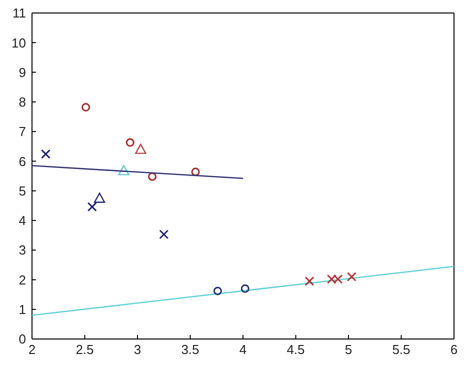 Image resolution: width=469 pixels, height=369 pixels. What do you see at coordinates (454, 350) in the screenshot?
I see `x-tick-label: 6` at bounding box center [454, 350].